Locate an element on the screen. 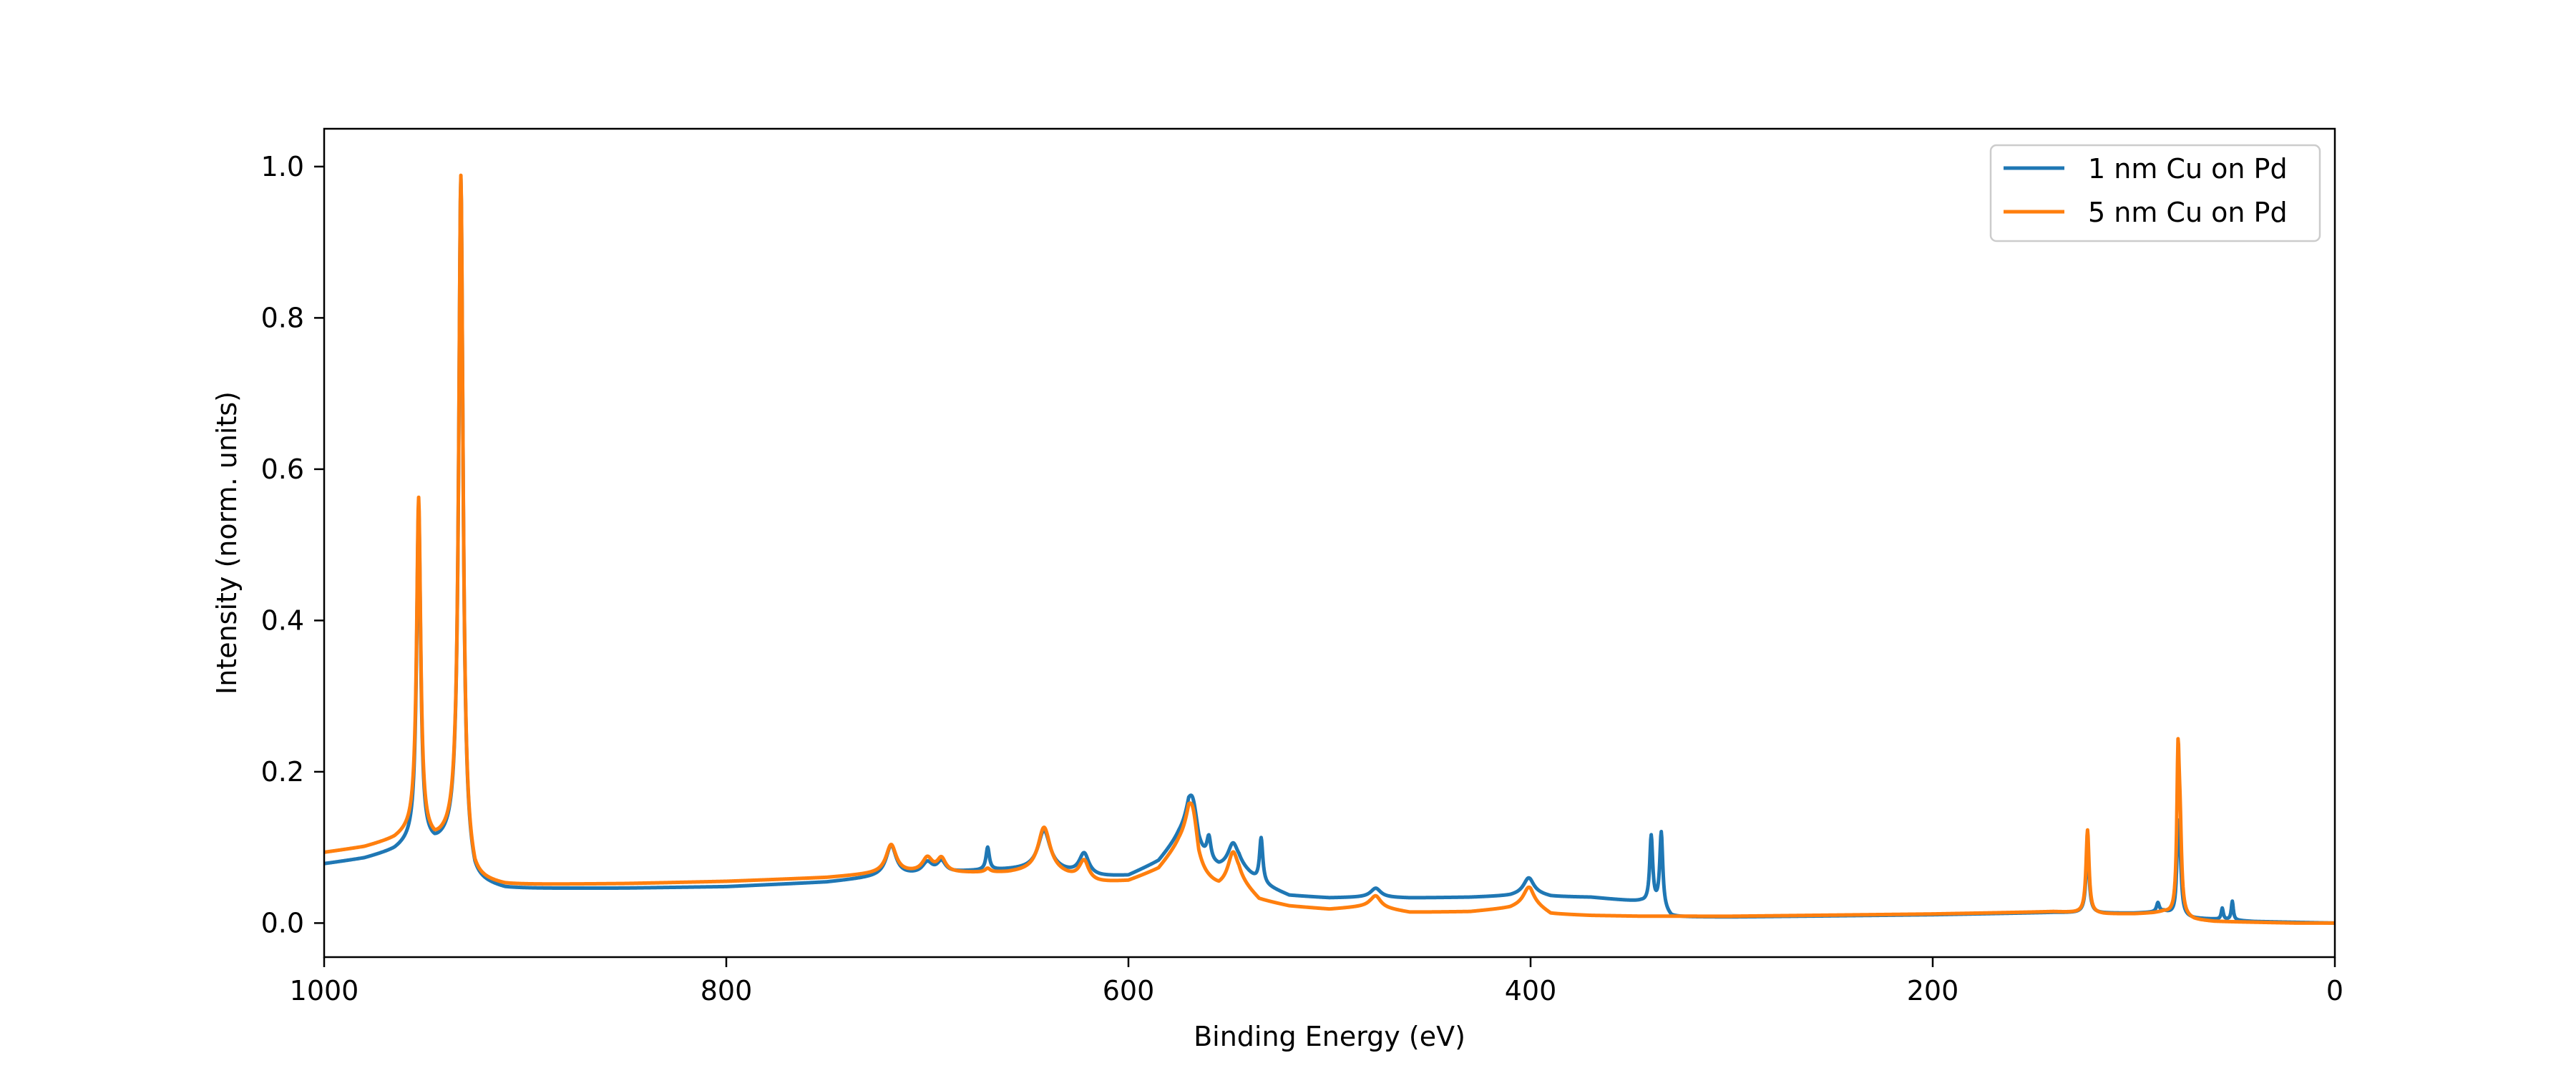  x-tick-label: 1000 is located at coordinates (324, 990).